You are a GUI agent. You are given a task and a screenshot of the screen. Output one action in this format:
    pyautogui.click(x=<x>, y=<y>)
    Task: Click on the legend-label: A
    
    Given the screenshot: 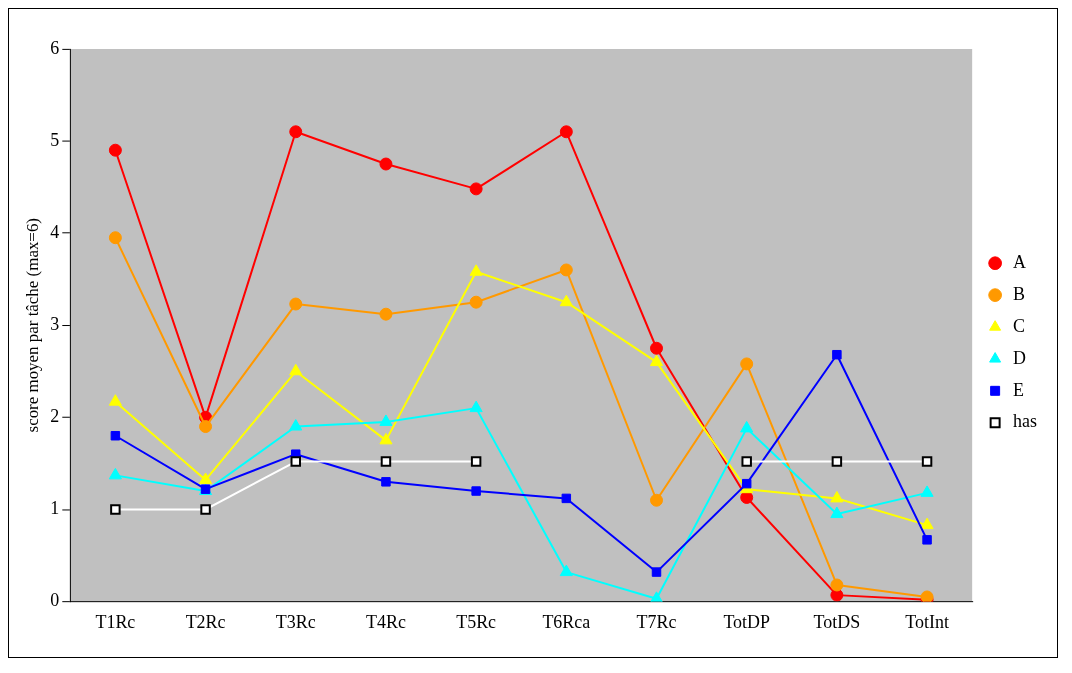 What is the action you would take?
    pyautogui.click(x=1020, y=261)
    